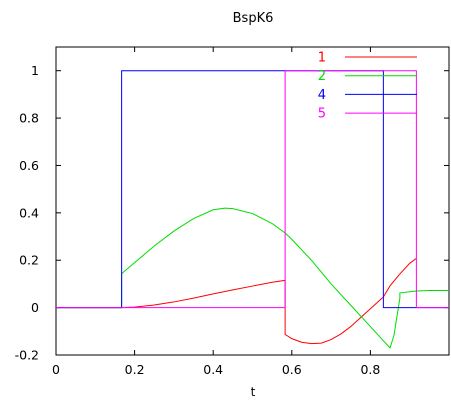  What do you see at coordinates (56, 369) in the screenshot?
I see `x-tick-label: 0` at bounding box center [56, 369].